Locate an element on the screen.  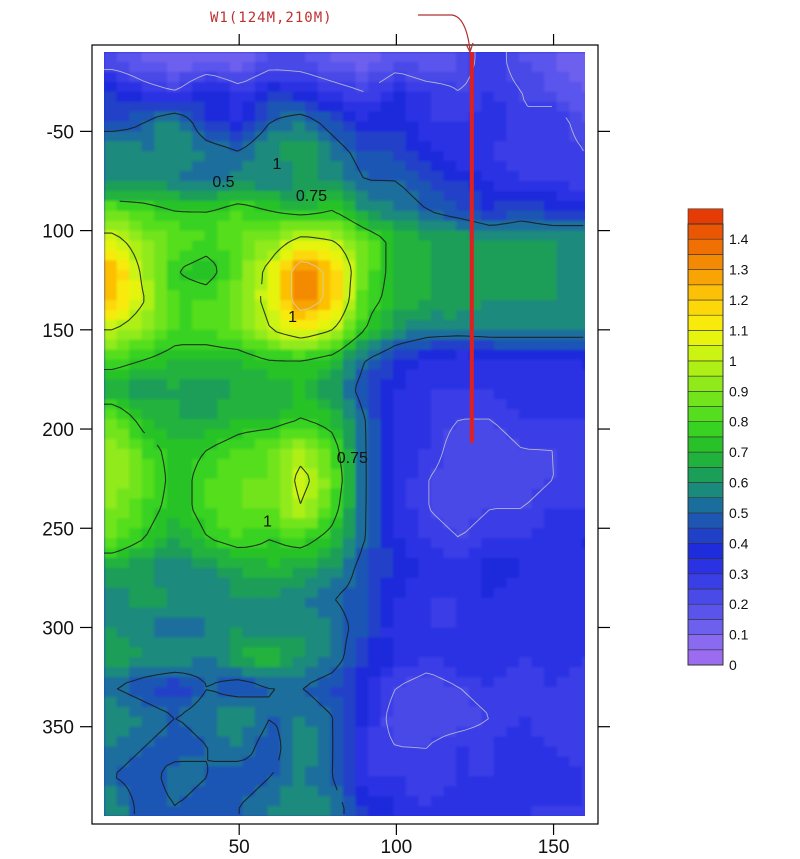
y-tick-label: 100 is located at coordinates (58, 232).